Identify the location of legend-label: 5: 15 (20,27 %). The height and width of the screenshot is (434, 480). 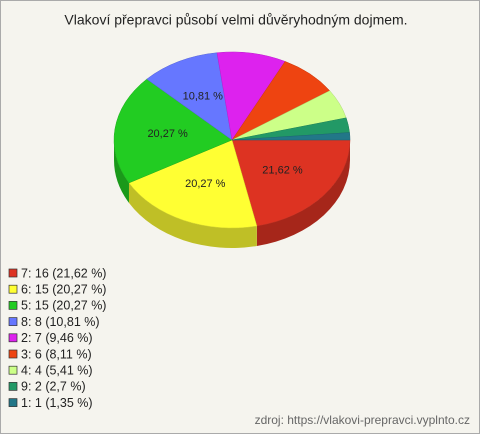
(63, 306).